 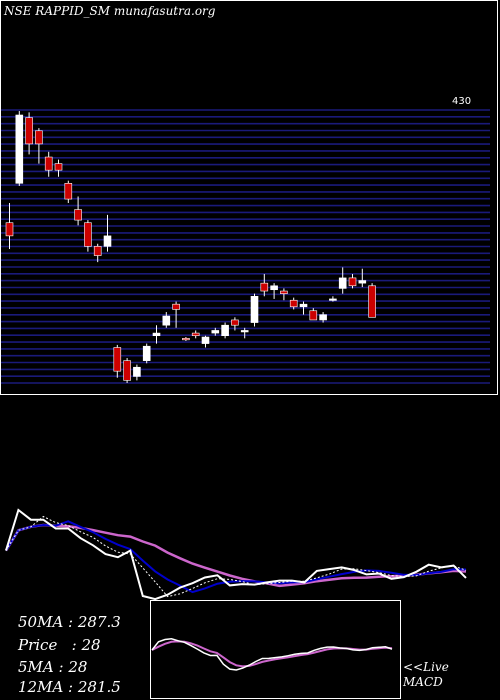 I want to click on ma-short-dotted-line, so click(x=236, y=556).